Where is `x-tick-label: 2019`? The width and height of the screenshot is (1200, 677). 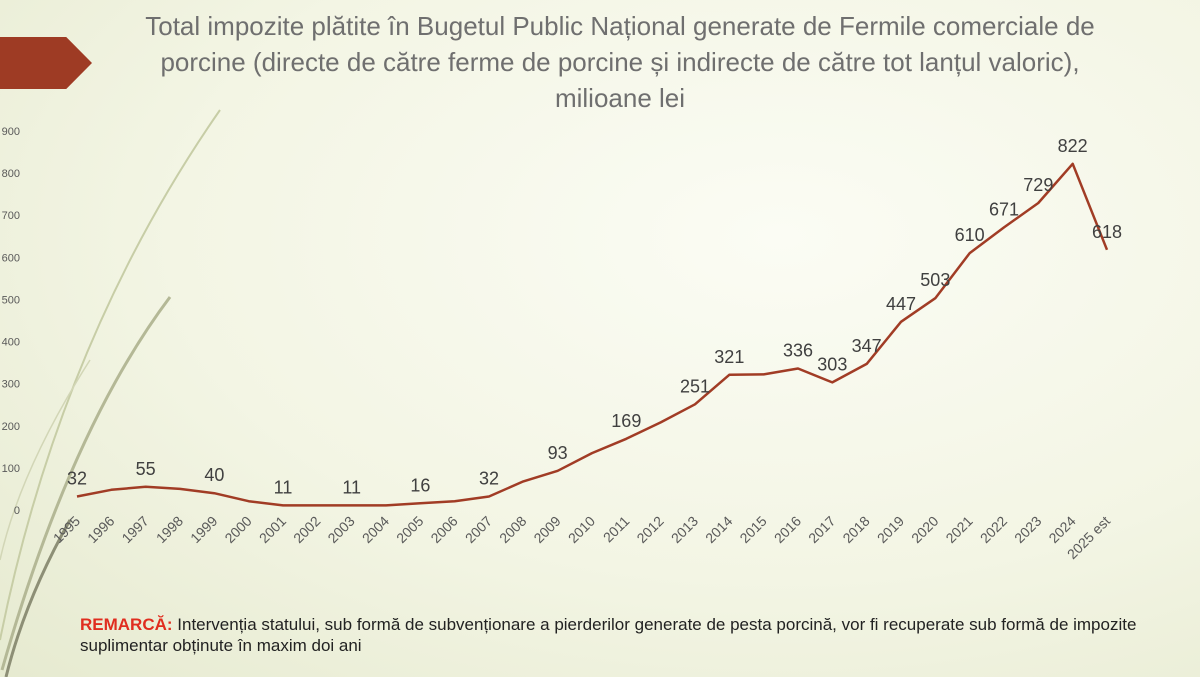
x-tick-label: 2019 is located at coordinates (890, 529).